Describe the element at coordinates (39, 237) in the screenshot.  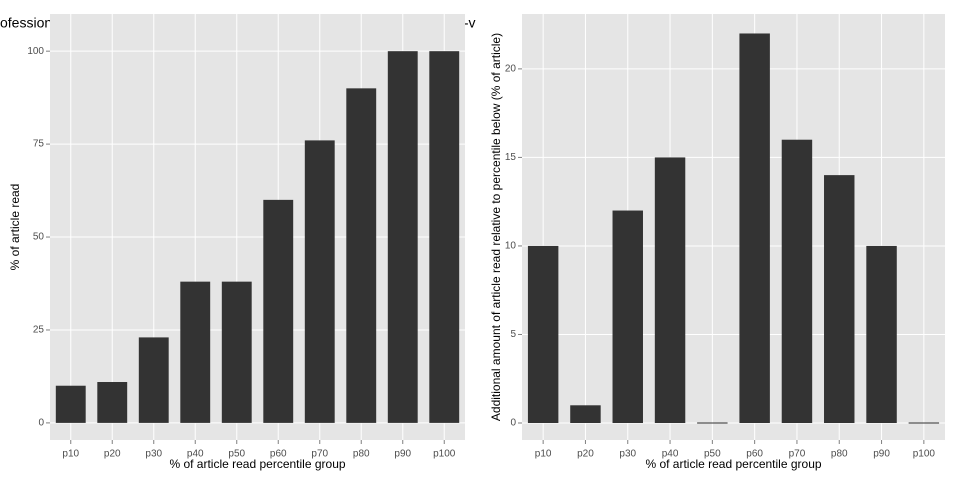
I see `y-tick-label: 50` at that location.